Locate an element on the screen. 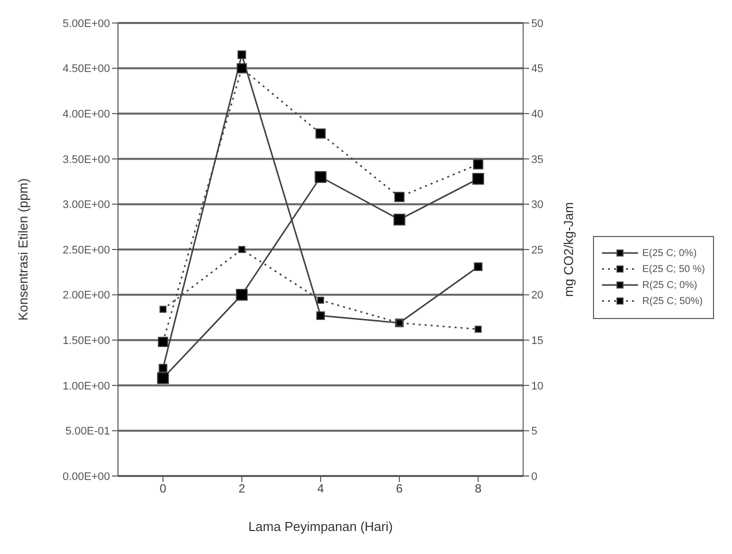 This screenshot has width=732, height=554. y2-tick-label: 15 is located at coordinates (537, 341).